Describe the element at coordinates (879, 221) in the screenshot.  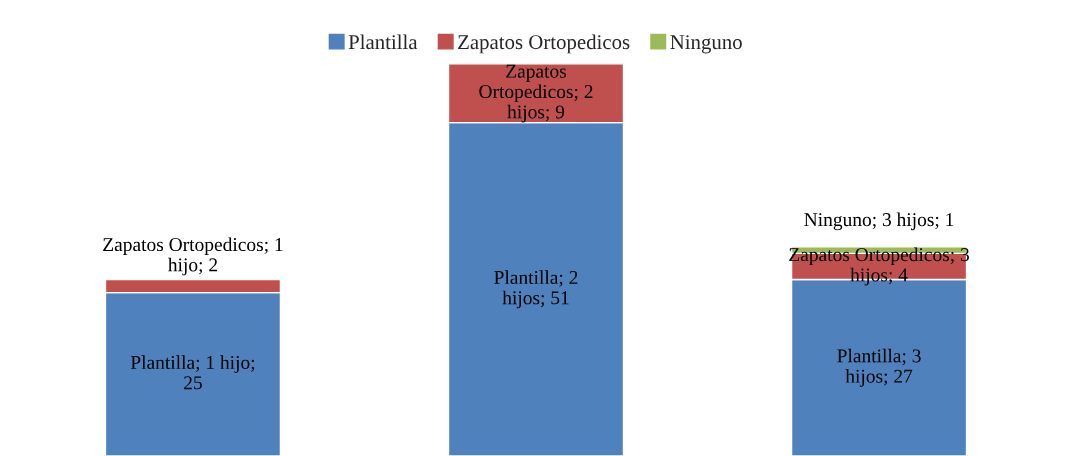
I see `data-label: Ninguno; 3 hijos; 1` at that location.